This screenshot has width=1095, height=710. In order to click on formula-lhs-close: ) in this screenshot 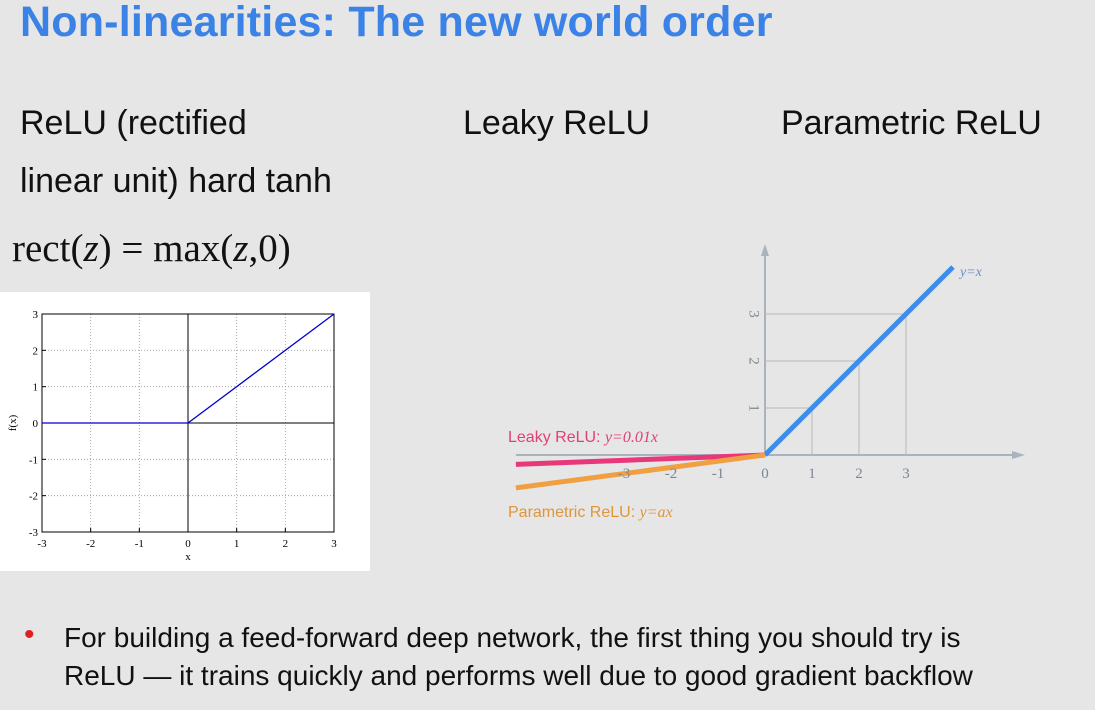, I will do `click(105, 248)`.